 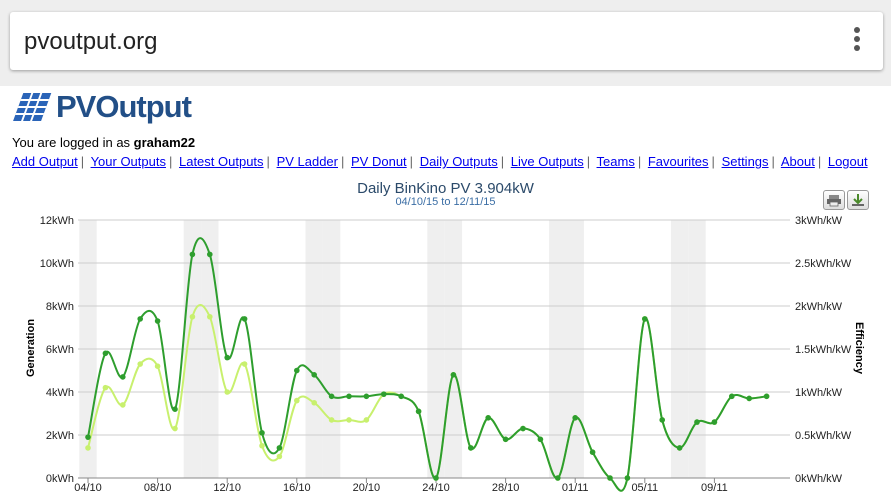 I want to click on export-chart-button, so click(x=858, y=200).